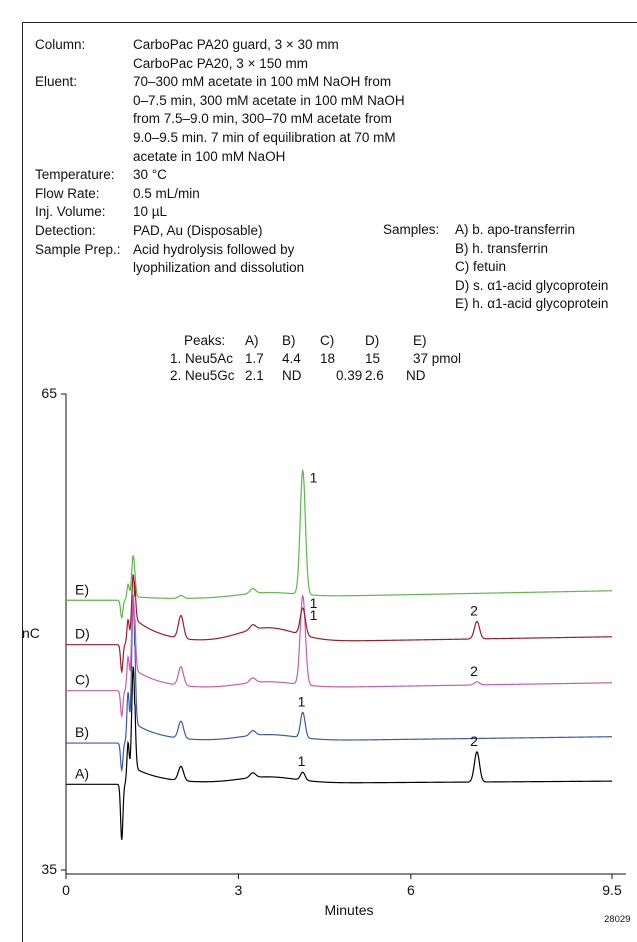 This screenshot has width=637, height=942. I want to click on condition-value: 70–300 mM acetate in 100 mM NaOH from, so click(262, 82).